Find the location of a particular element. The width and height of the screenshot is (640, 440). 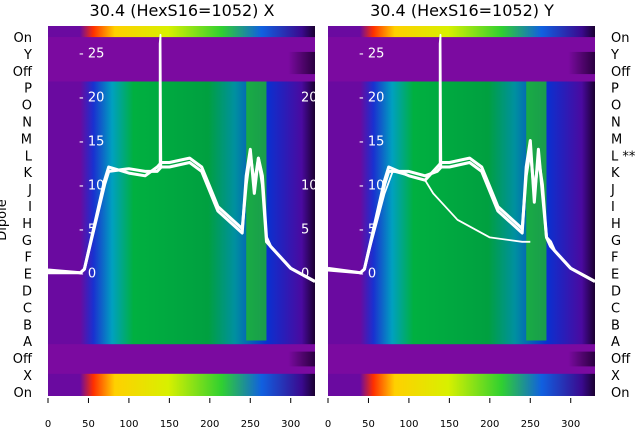

row-label-left: G is located at coordinates (27, 241).